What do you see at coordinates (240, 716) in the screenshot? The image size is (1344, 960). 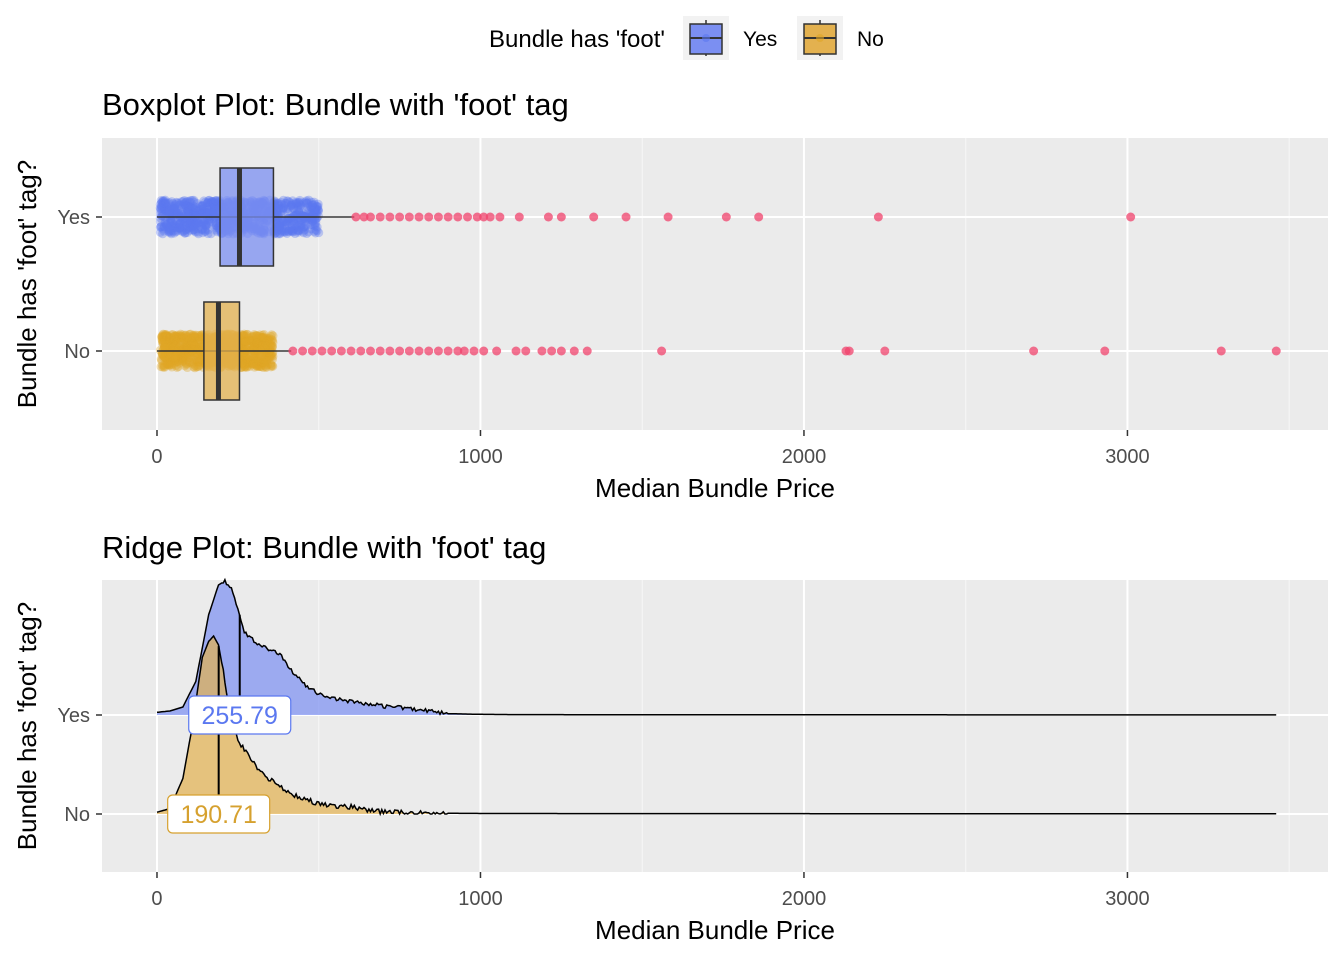 I see `median-label-yes: 255.79` at bounding box center [240, 716].